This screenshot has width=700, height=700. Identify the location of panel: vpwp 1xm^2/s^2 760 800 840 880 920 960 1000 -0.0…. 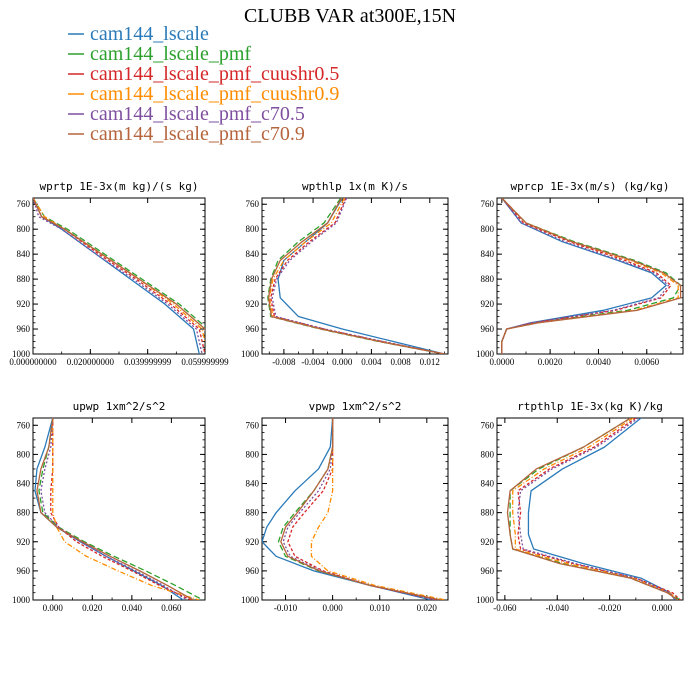
(345, 506).